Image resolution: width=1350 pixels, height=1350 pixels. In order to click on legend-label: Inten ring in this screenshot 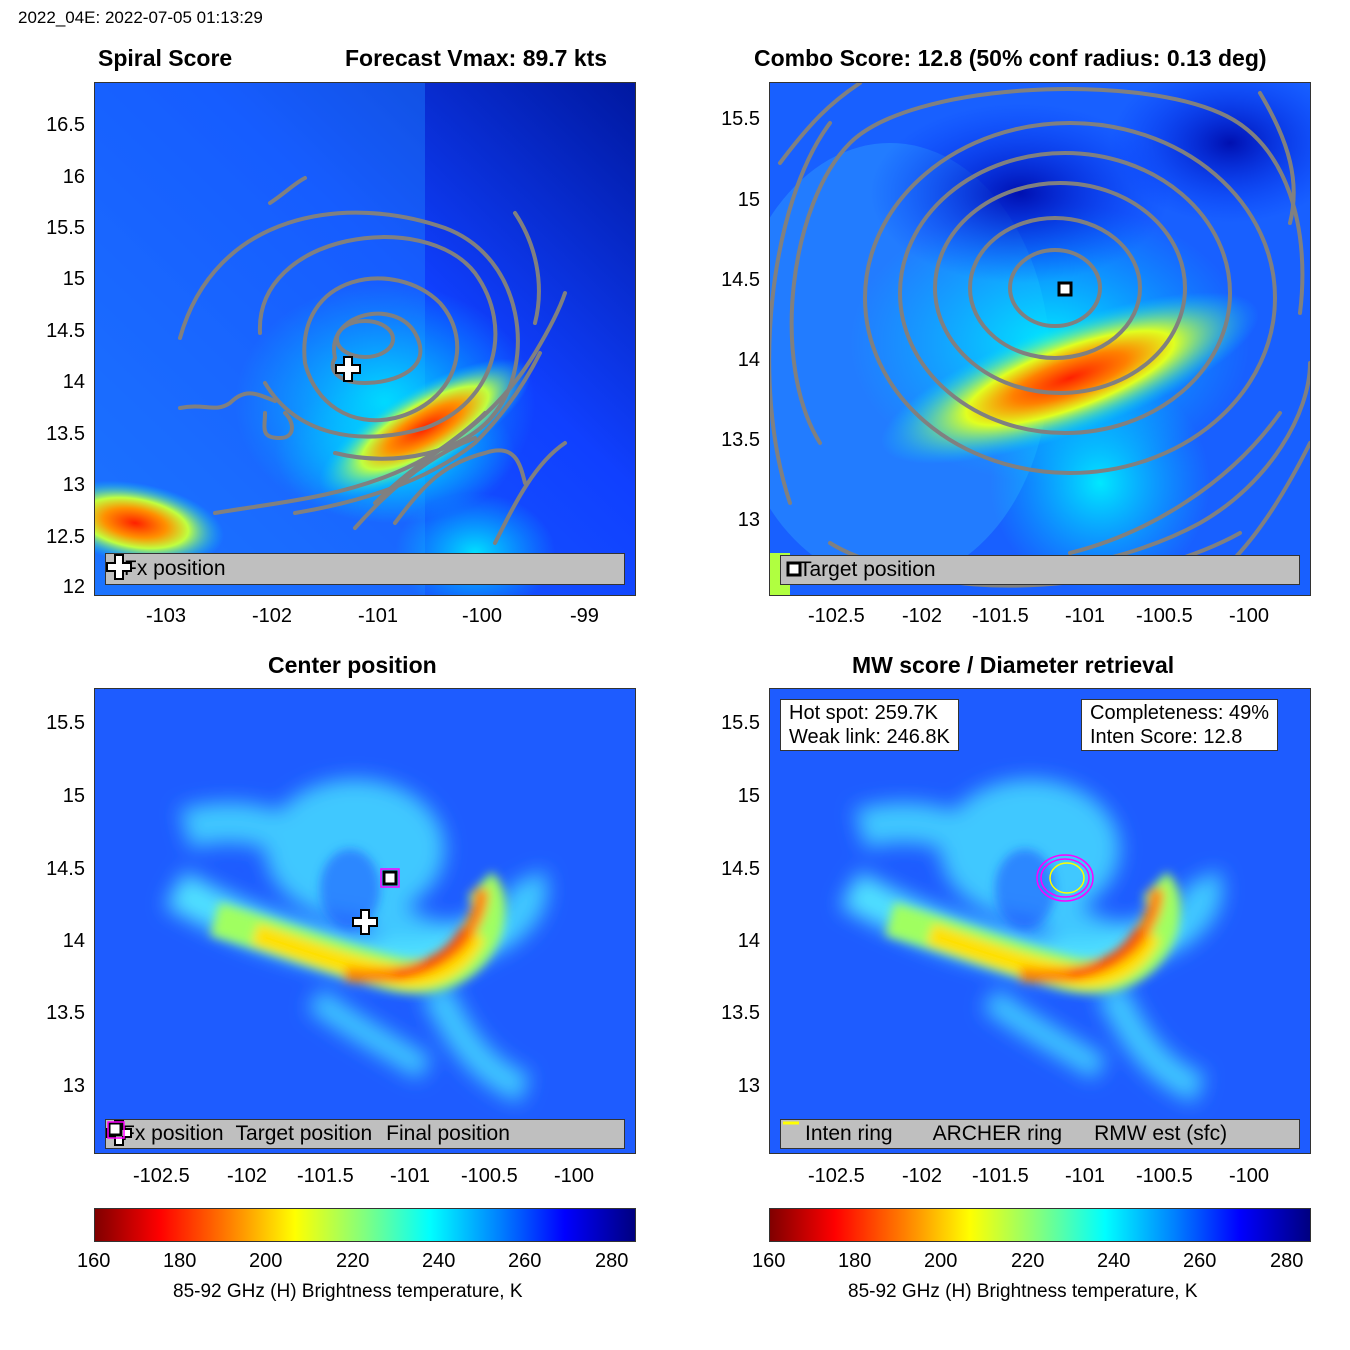, I will do `click(849, 1133)`.